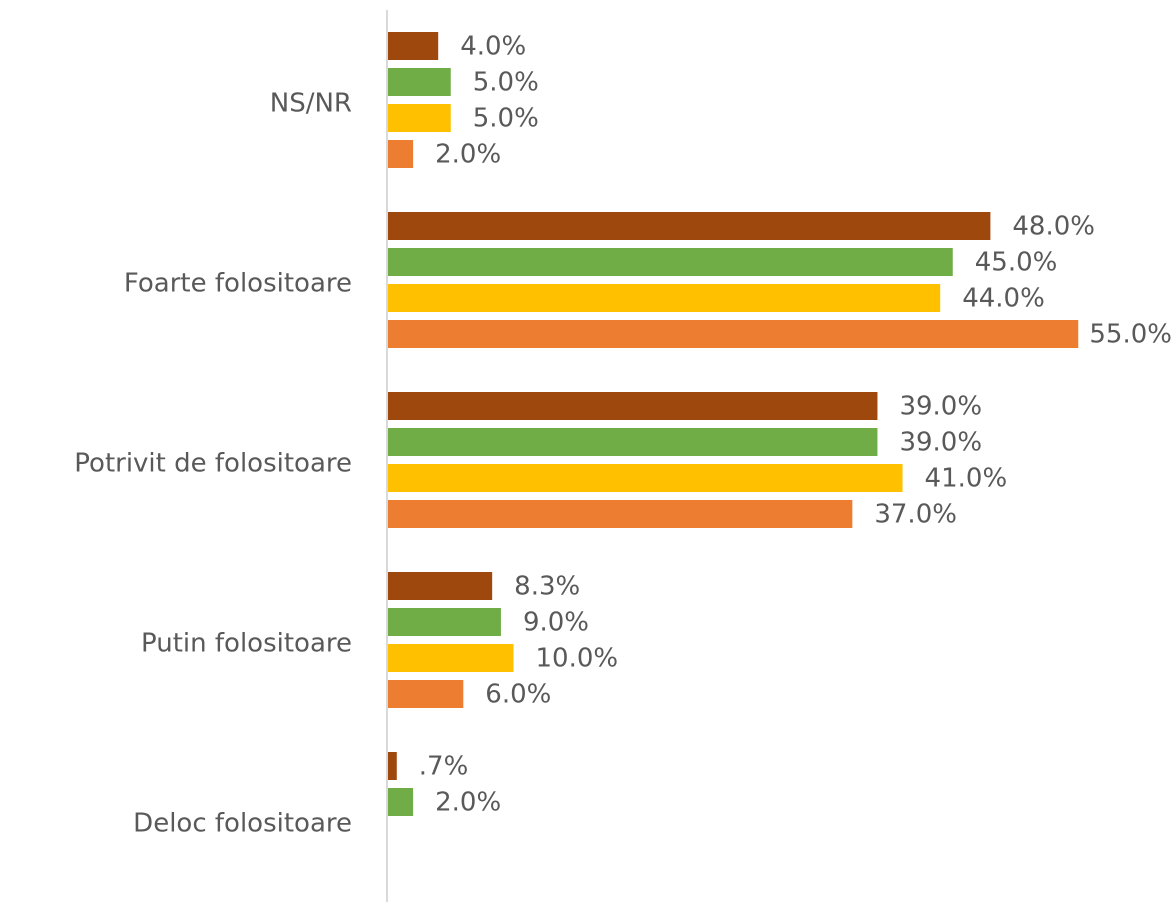  What do you see at coordinates (311, 104) in the screenshot?
I see `category-label: NS/NR` at bounding box center [311, 104].